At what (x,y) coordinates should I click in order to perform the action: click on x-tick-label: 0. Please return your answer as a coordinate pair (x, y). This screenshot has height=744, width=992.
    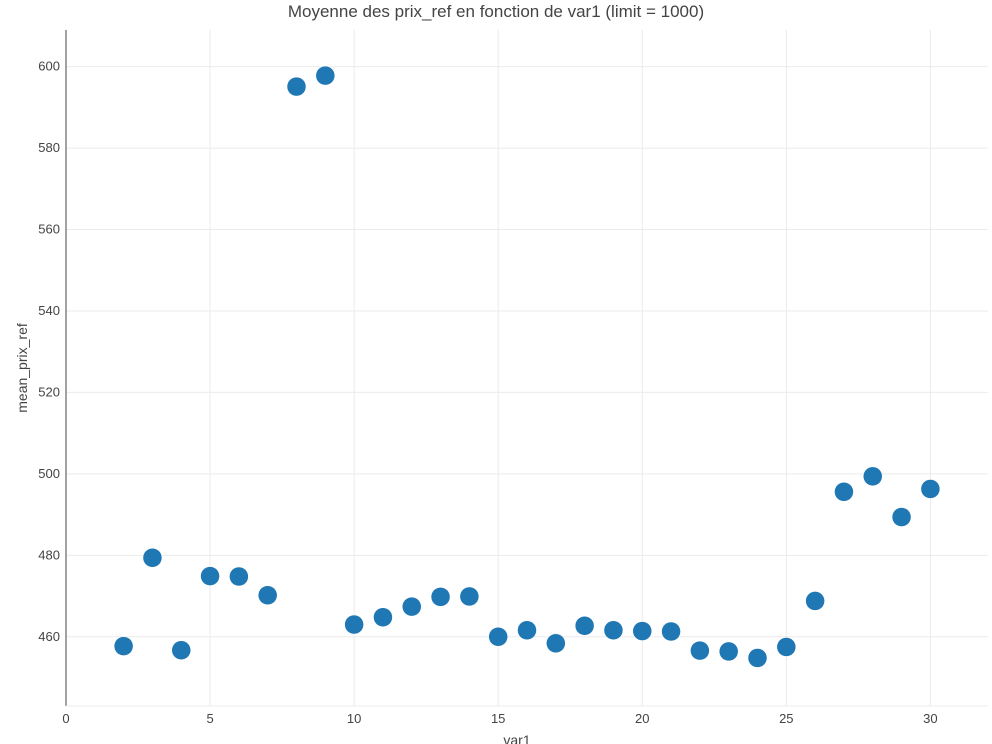
    Looking at the image, I should click on (65, 718).